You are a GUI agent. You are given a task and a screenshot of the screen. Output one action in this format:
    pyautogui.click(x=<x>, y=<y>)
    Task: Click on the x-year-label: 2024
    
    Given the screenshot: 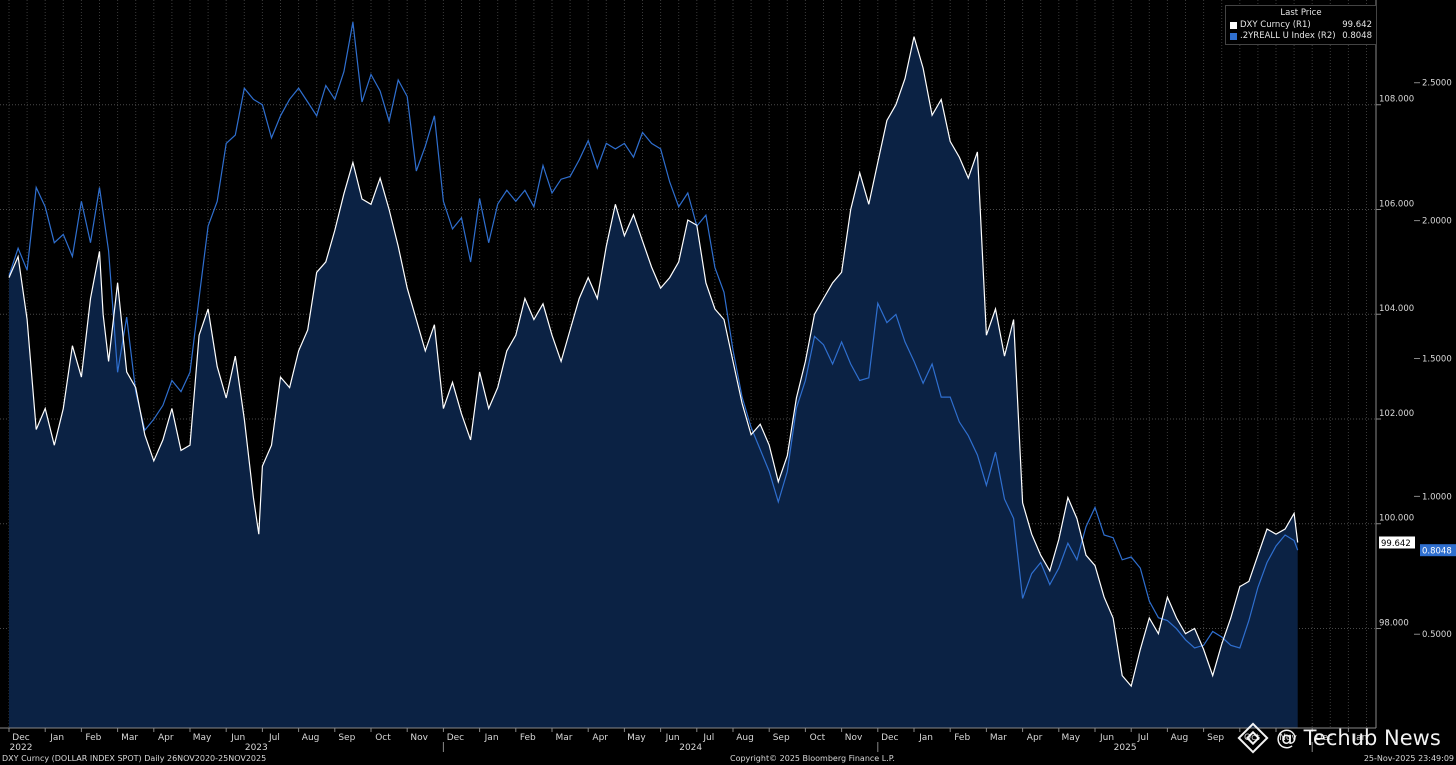 What is the action you would take?
    pyautogui.click(x=690, y=748)
    